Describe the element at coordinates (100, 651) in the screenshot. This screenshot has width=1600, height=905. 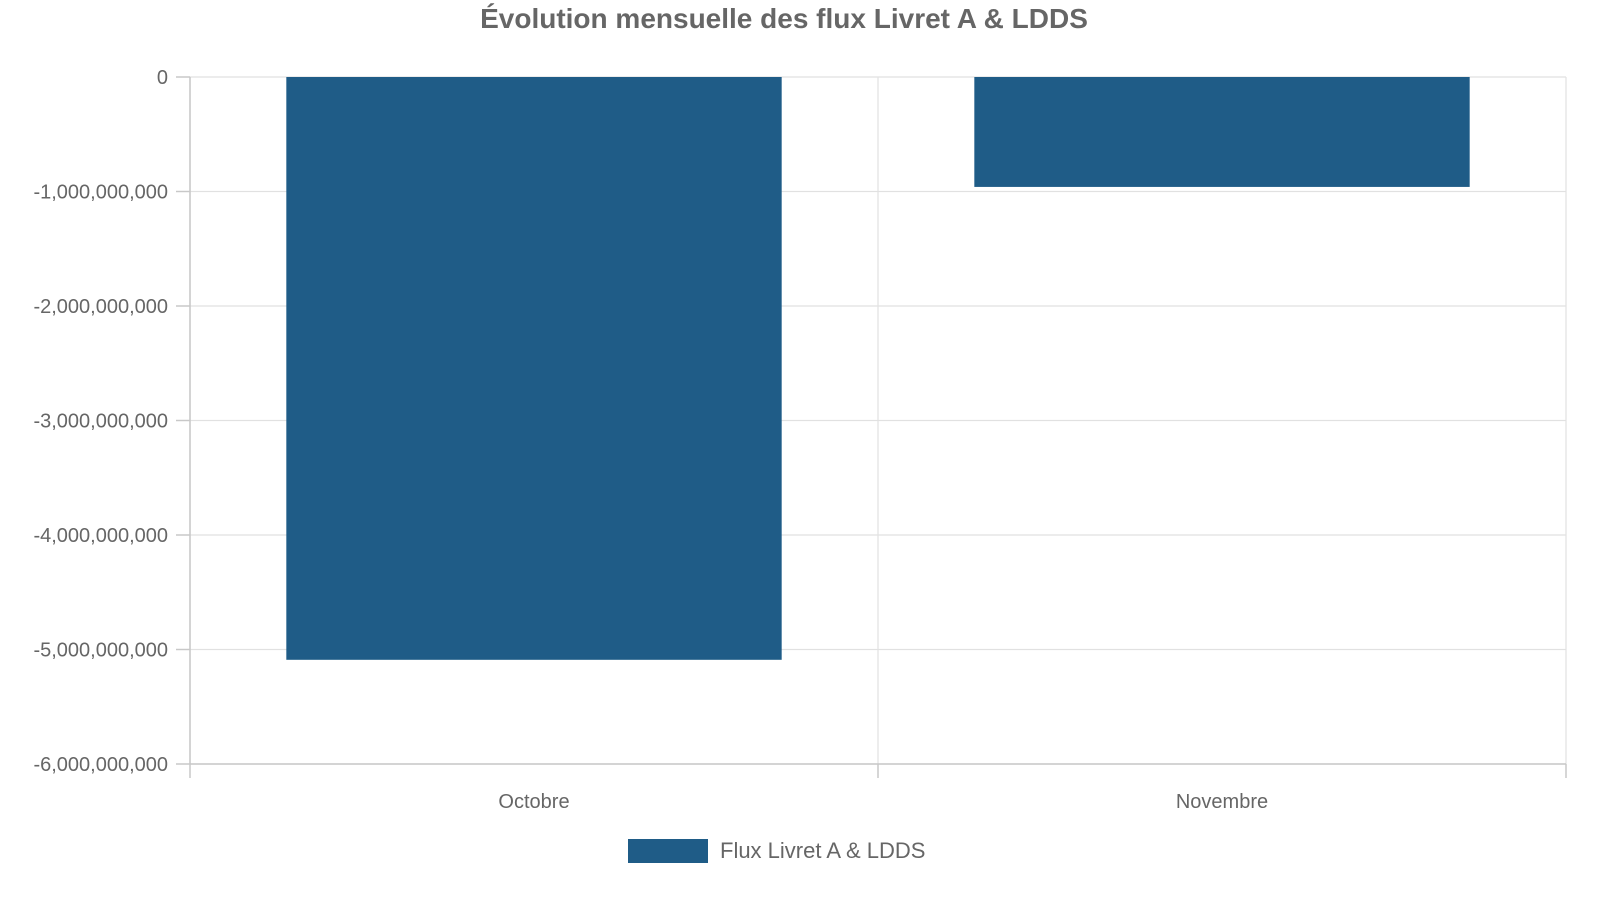
I see `y-tick-label: -5,000,000,000` at that location.